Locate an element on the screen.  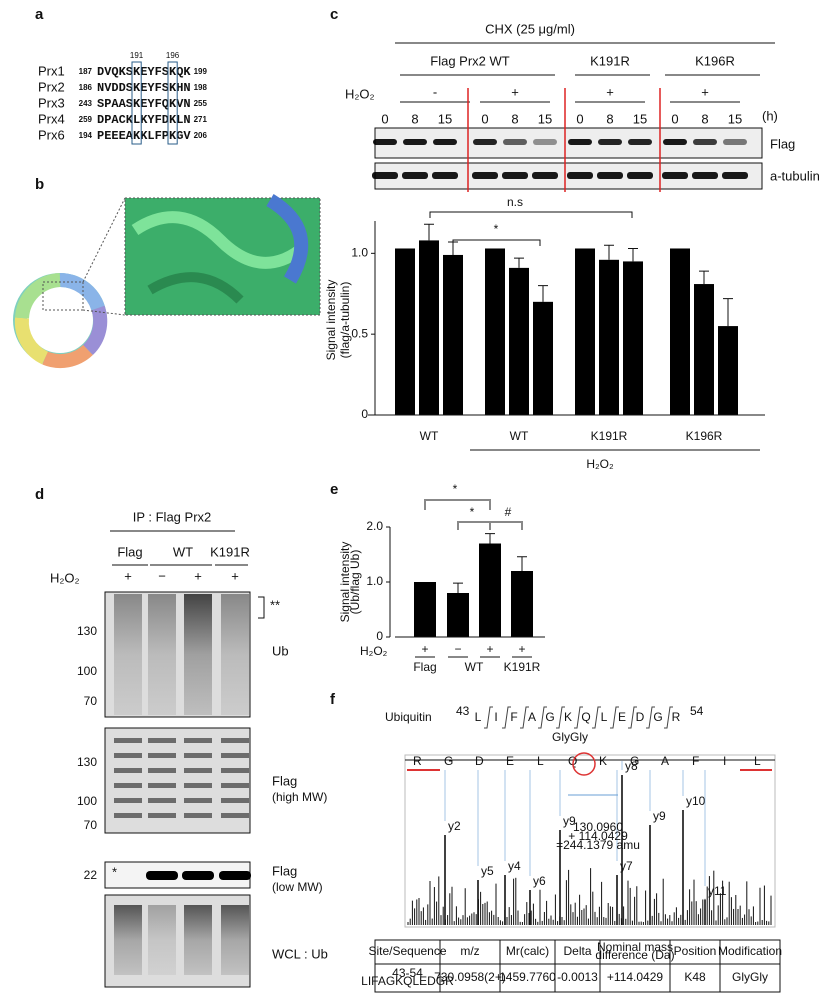
table-cell: +114.0429 is located at coordinates (635, 977).